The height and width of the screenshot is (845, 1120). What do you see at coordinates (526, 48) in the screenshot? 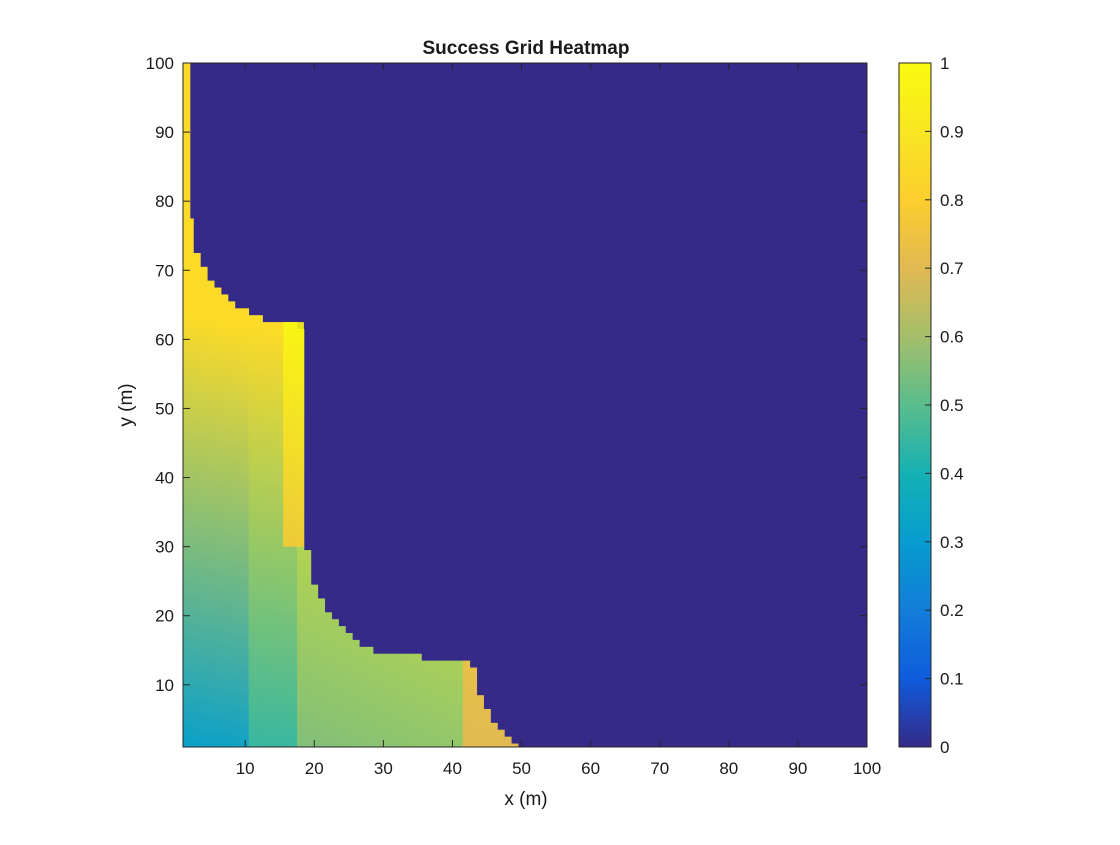
I see `chart-title: Success Grid Heatmap` at bounding box center [526, 48].